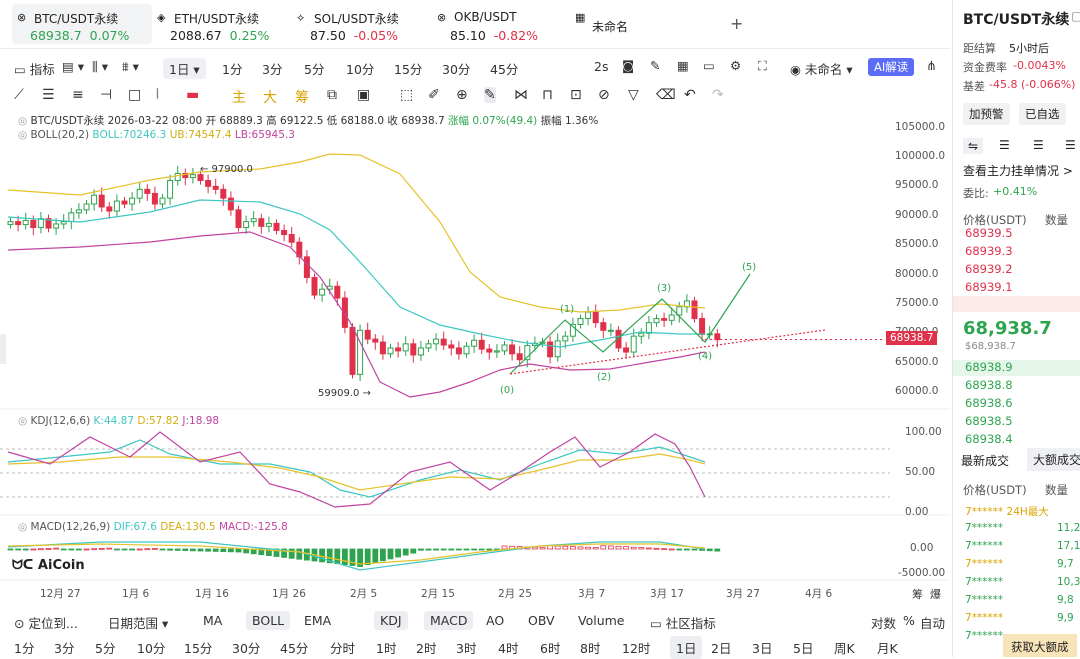 The height and width of the screenshot is (659, 1080). Describe the element at coordinates (466, 648) in the screenshot. I see `interval-button: 3时` at that location.